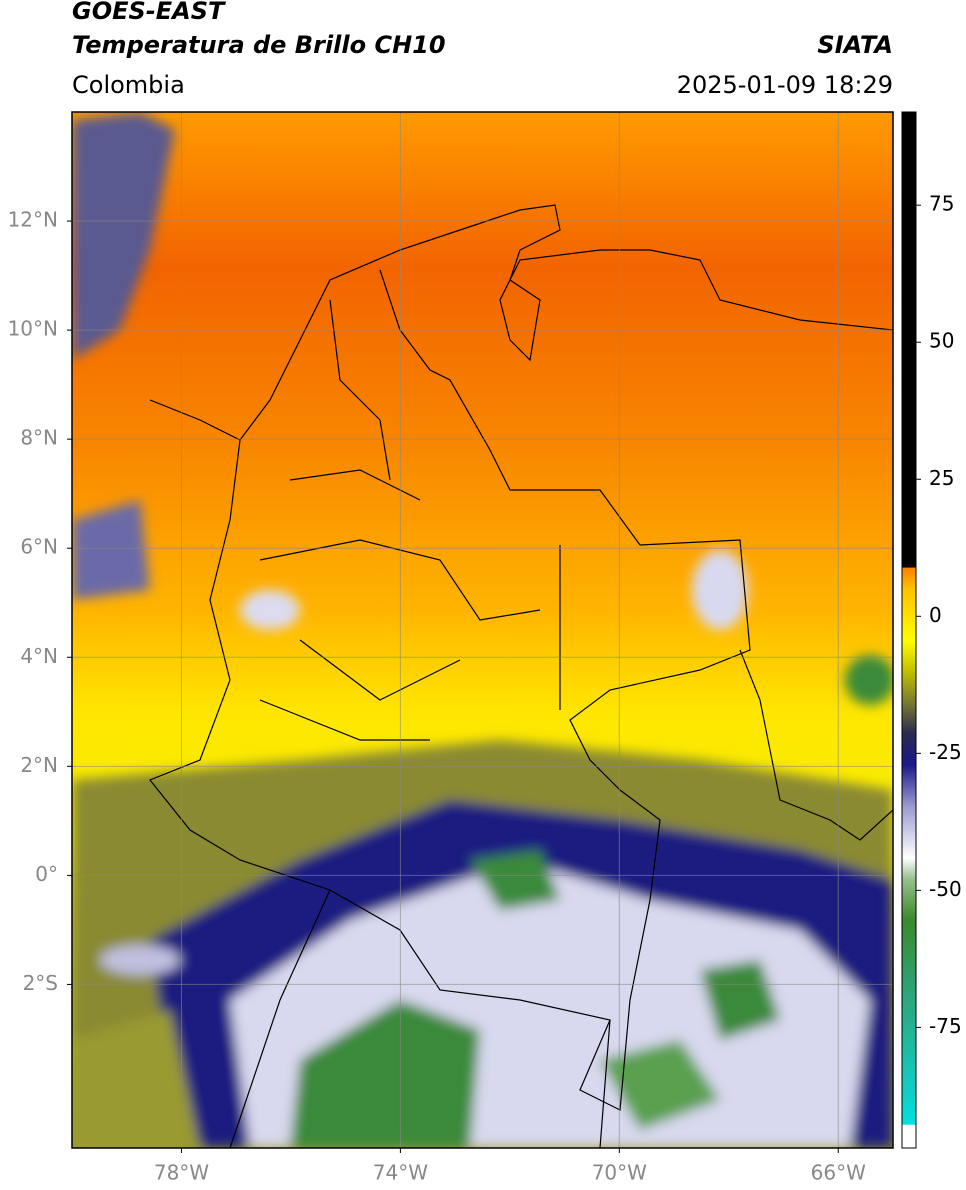 The width and height of the screenshot is (966, 1190). I want to click on x-tick-label: 78°W, so click(181, 1173).